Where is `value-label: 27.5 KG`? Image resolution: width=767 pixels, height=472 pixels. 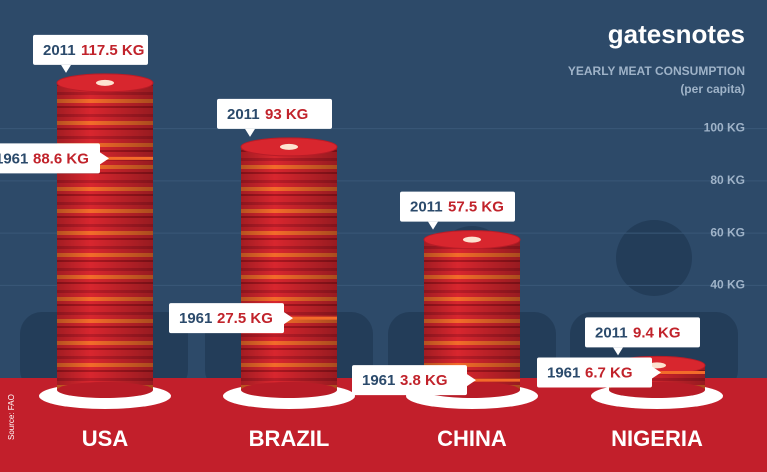
value-label: 27.5 KG is located at coordinates (245, 318).